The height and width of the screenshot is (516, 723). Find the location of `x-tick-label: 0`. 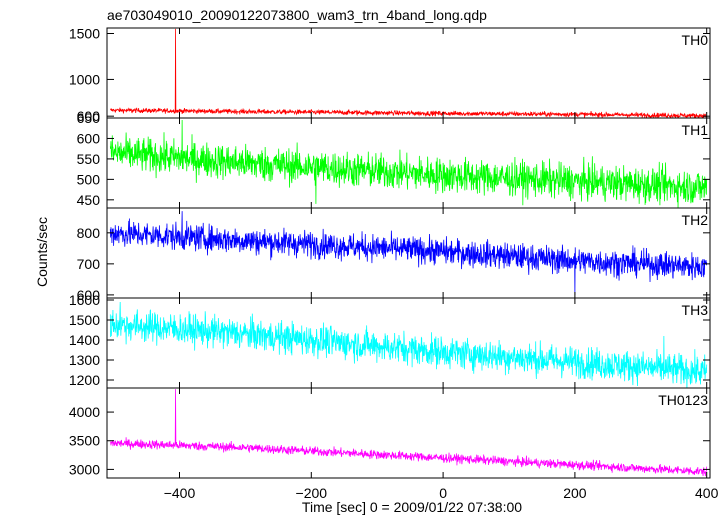

x-tick-label: 0 is located at coordinates (443, 493).